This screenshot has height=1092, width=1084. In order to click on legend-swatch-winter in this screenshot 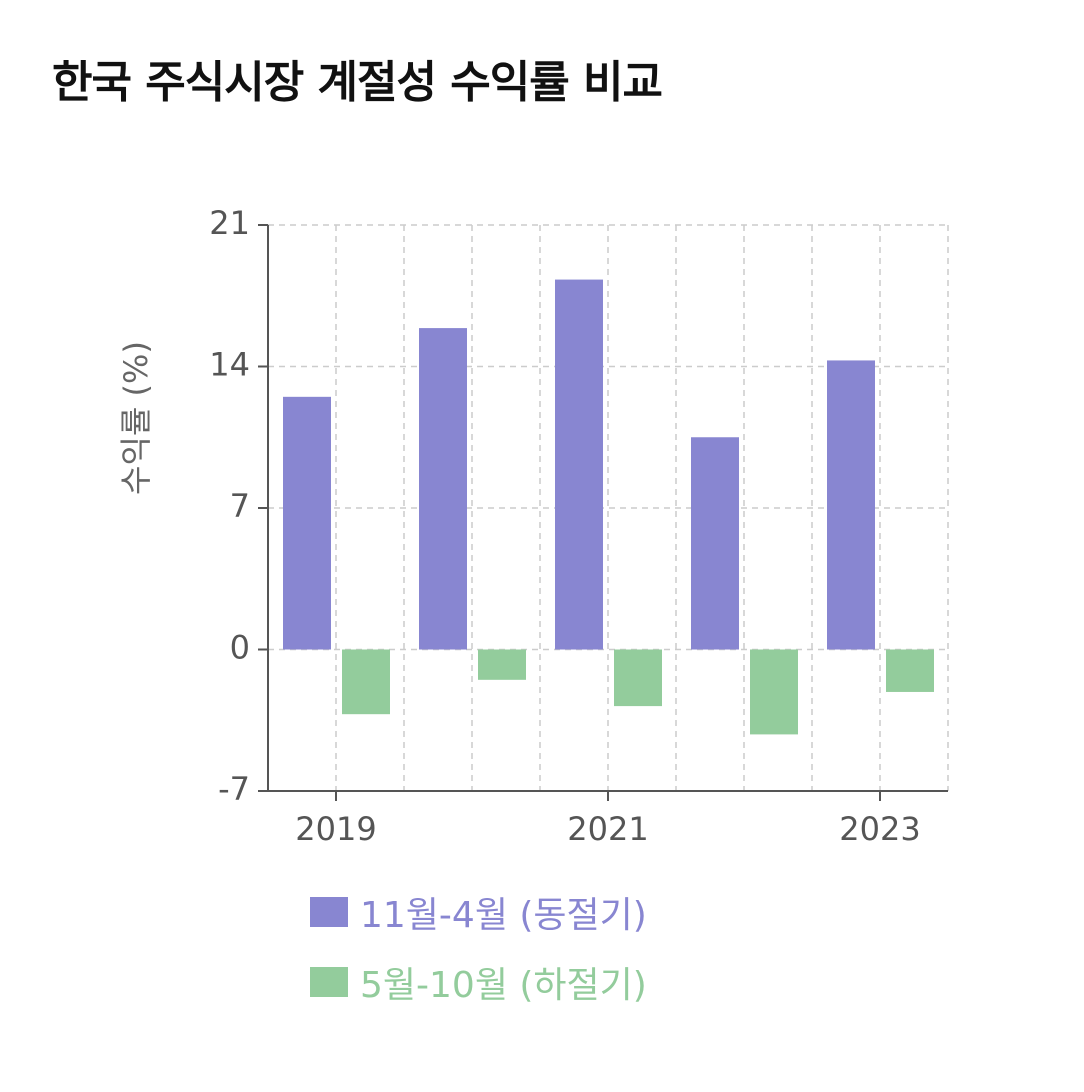, I will do `click(329, 912)`.